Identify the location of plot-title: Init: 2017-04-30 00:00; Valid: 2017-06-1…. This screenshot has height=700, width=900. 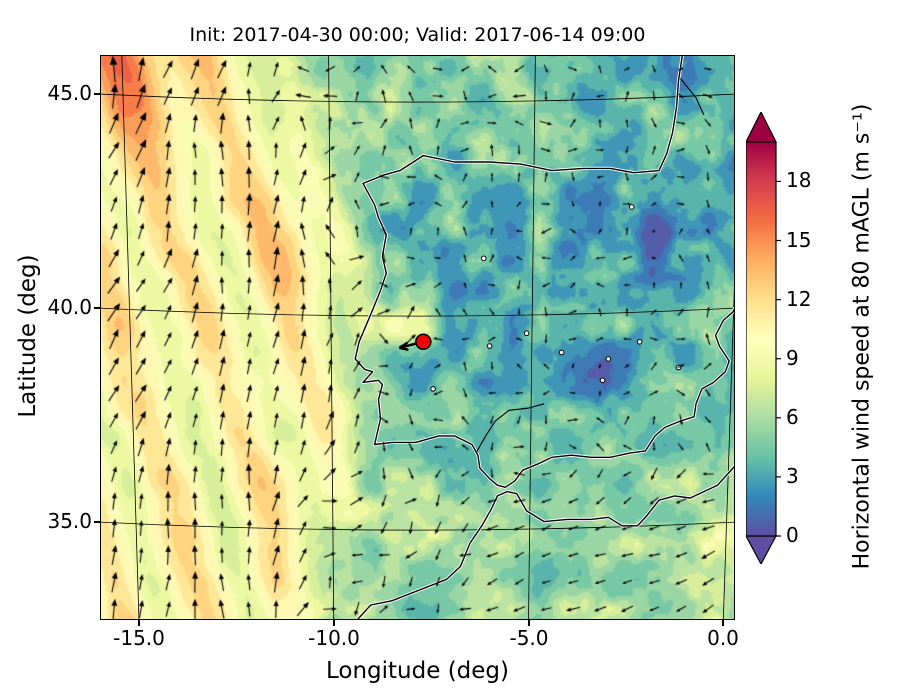
(417, 35).